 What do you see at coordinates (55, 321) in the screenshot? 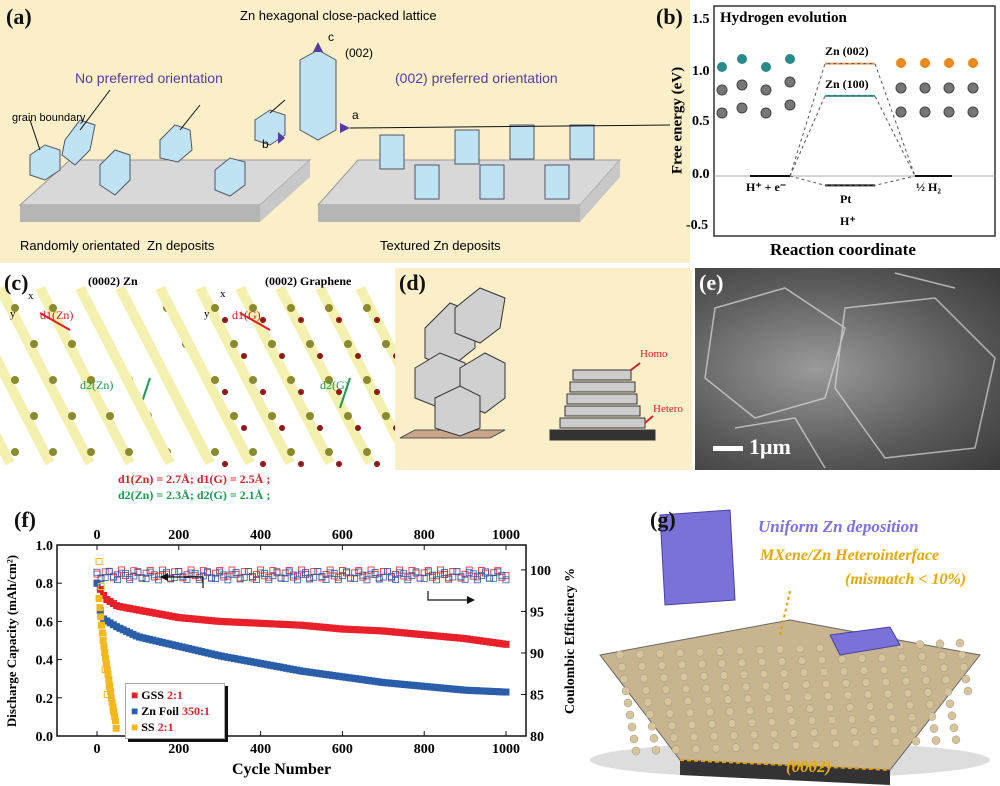
I see `d1-arrow` at bounding box center [55, 321].